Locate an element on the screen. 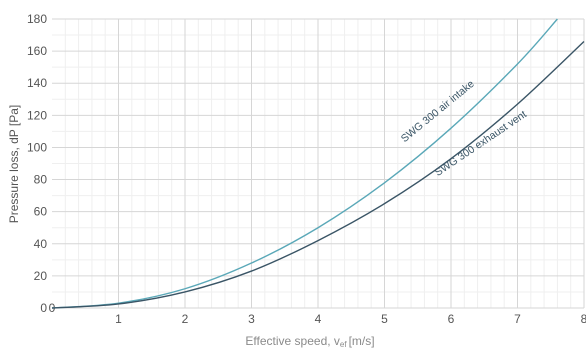 The image size is (586, 349). y-tick-label: 40 is located at coordinates (41, 244).